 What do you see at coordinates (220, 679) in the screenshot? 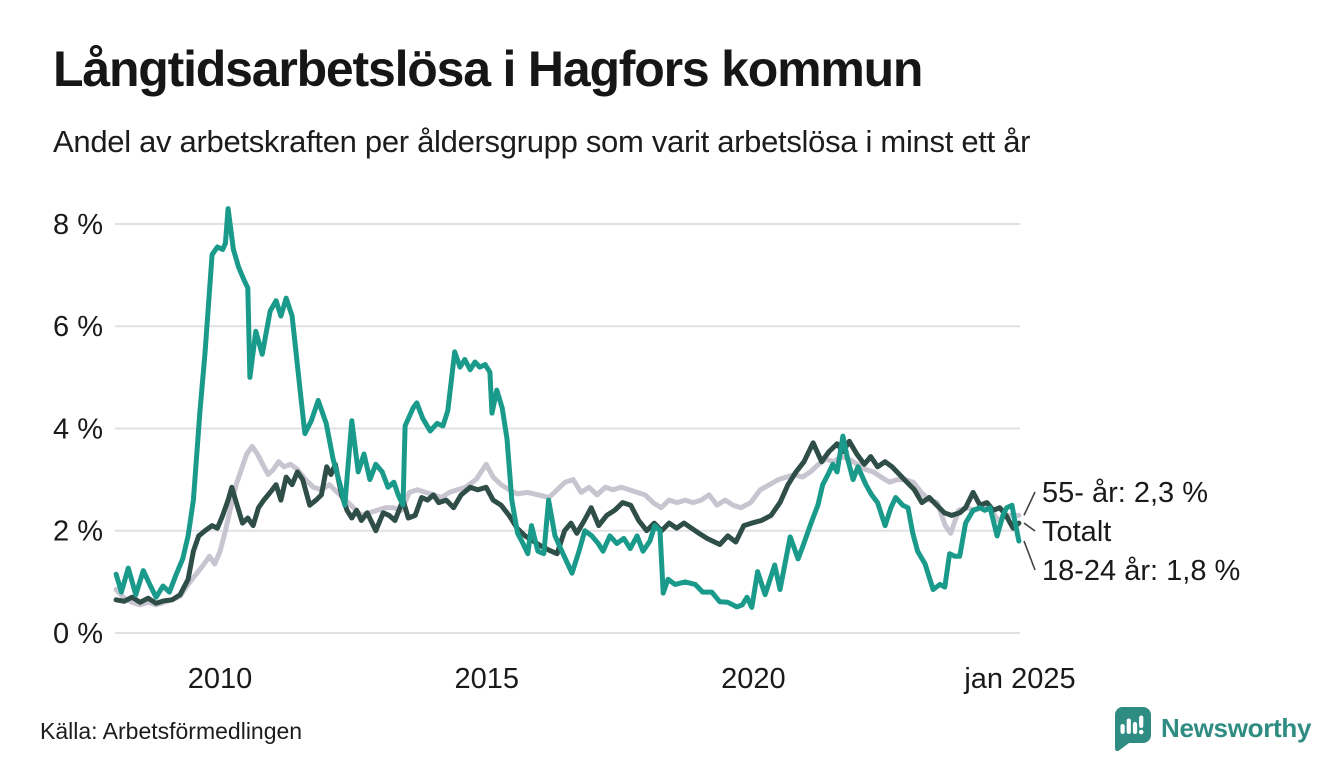
I see `x-axis-tick-label: 2010` at bounding box center [220, 679].